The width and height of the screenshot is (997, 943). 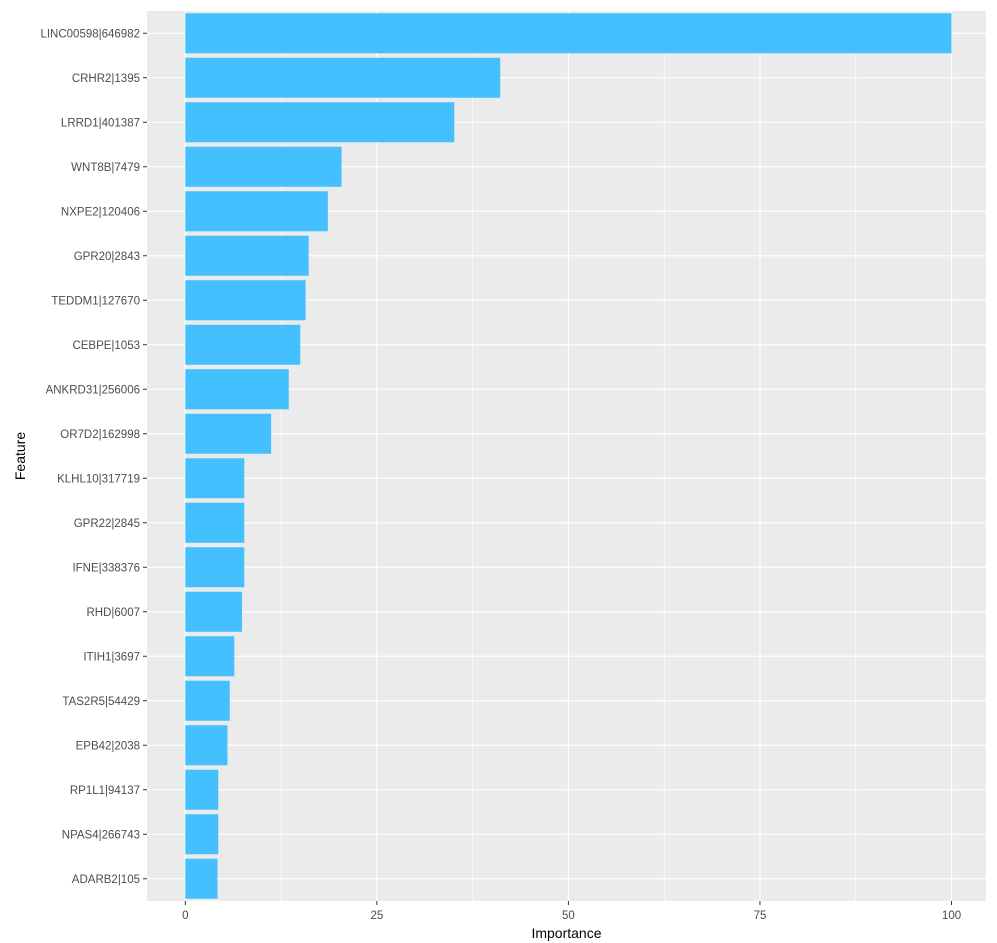 I want to click on y-tick-label: GPR20|2843, so click(x=107, y=257).